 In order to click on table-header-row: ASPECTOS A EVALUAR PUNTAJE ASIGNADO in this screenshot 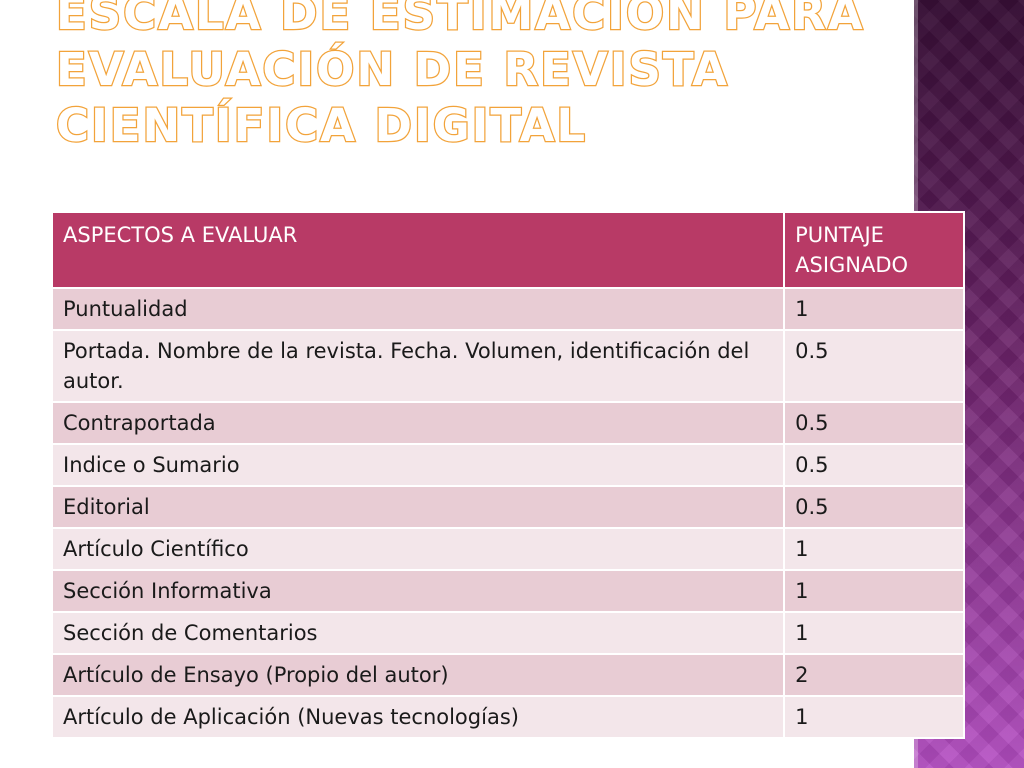, I will do `click(507, 250)`.